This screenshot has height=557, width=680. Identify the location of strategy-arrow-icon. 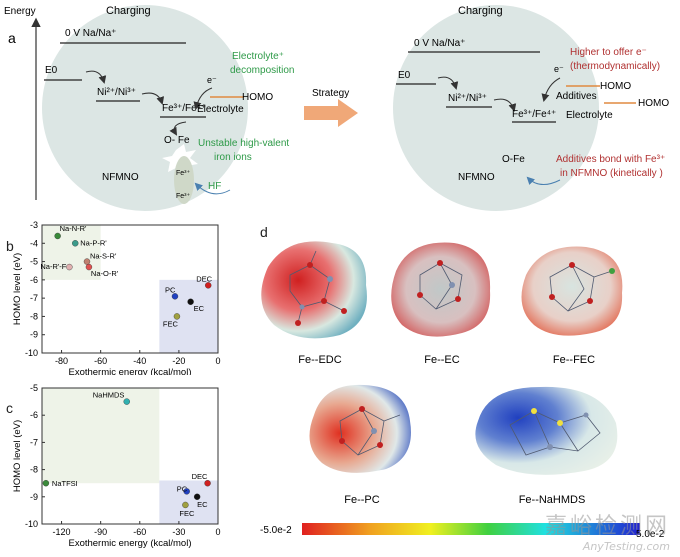
(331, 113).